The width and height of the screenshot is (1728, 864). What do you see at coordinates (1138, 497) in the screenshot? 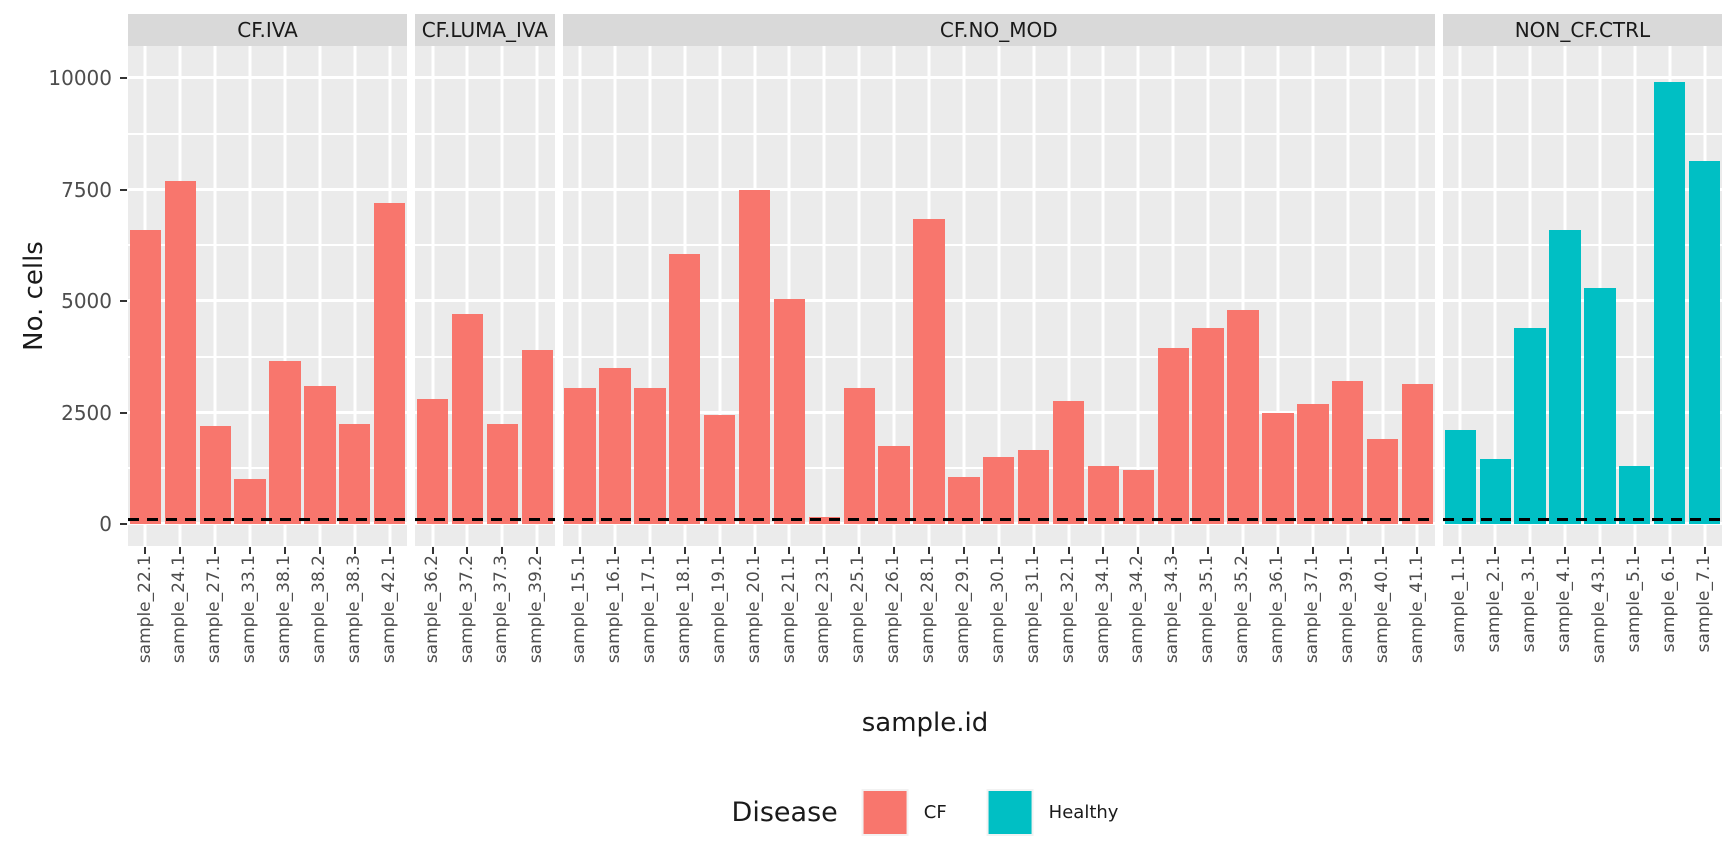
I see `bar-sample_34.2` at bounding box center [1138, 497].